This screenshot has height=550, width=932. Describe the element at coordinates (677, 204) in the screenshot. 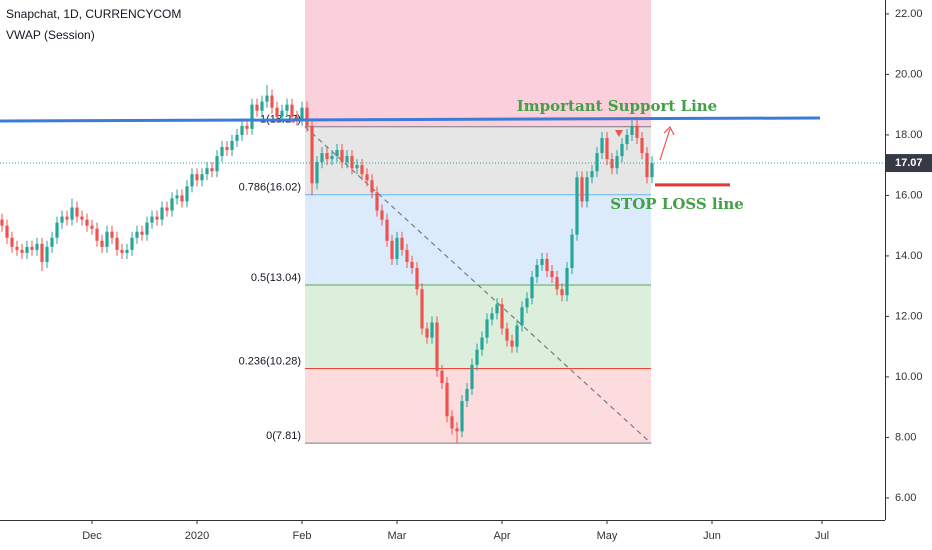

I see `stop-loss-annotation: STOP LOSS line` at that location.